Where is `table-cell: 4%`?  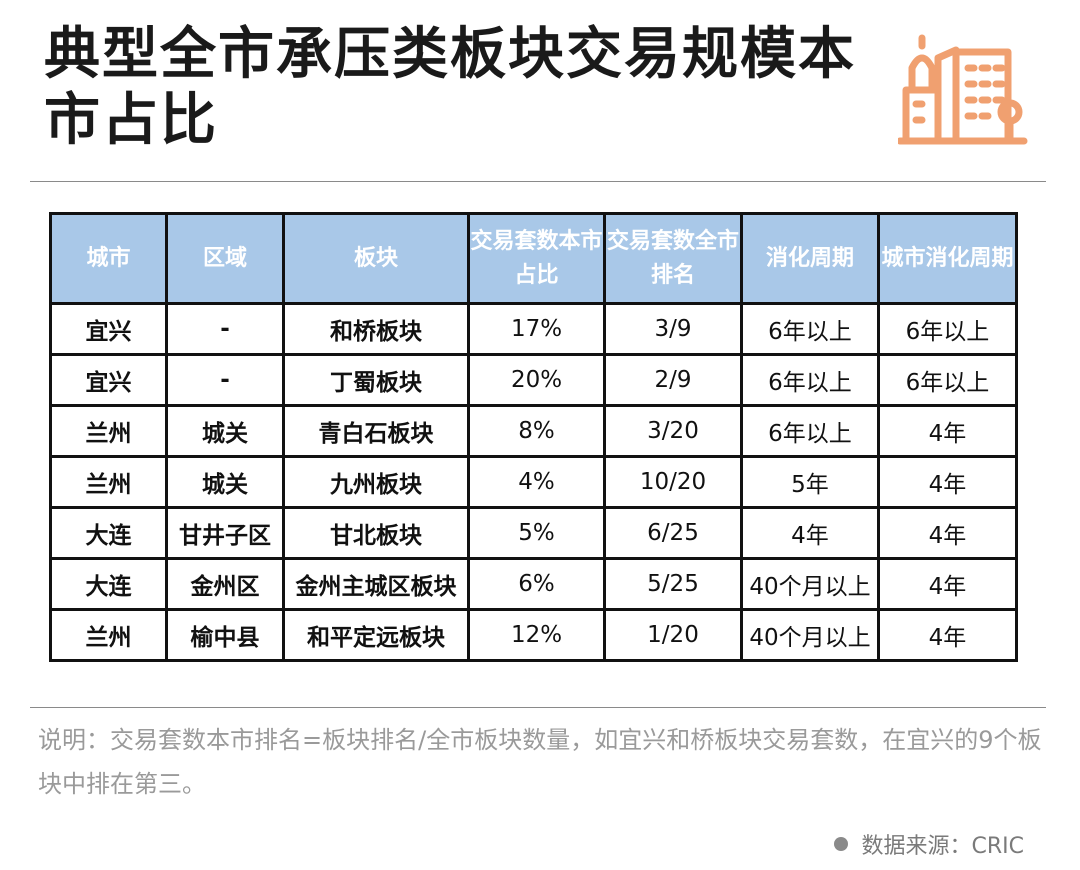 table-cell: 4% is located at coordinates (536, 482).